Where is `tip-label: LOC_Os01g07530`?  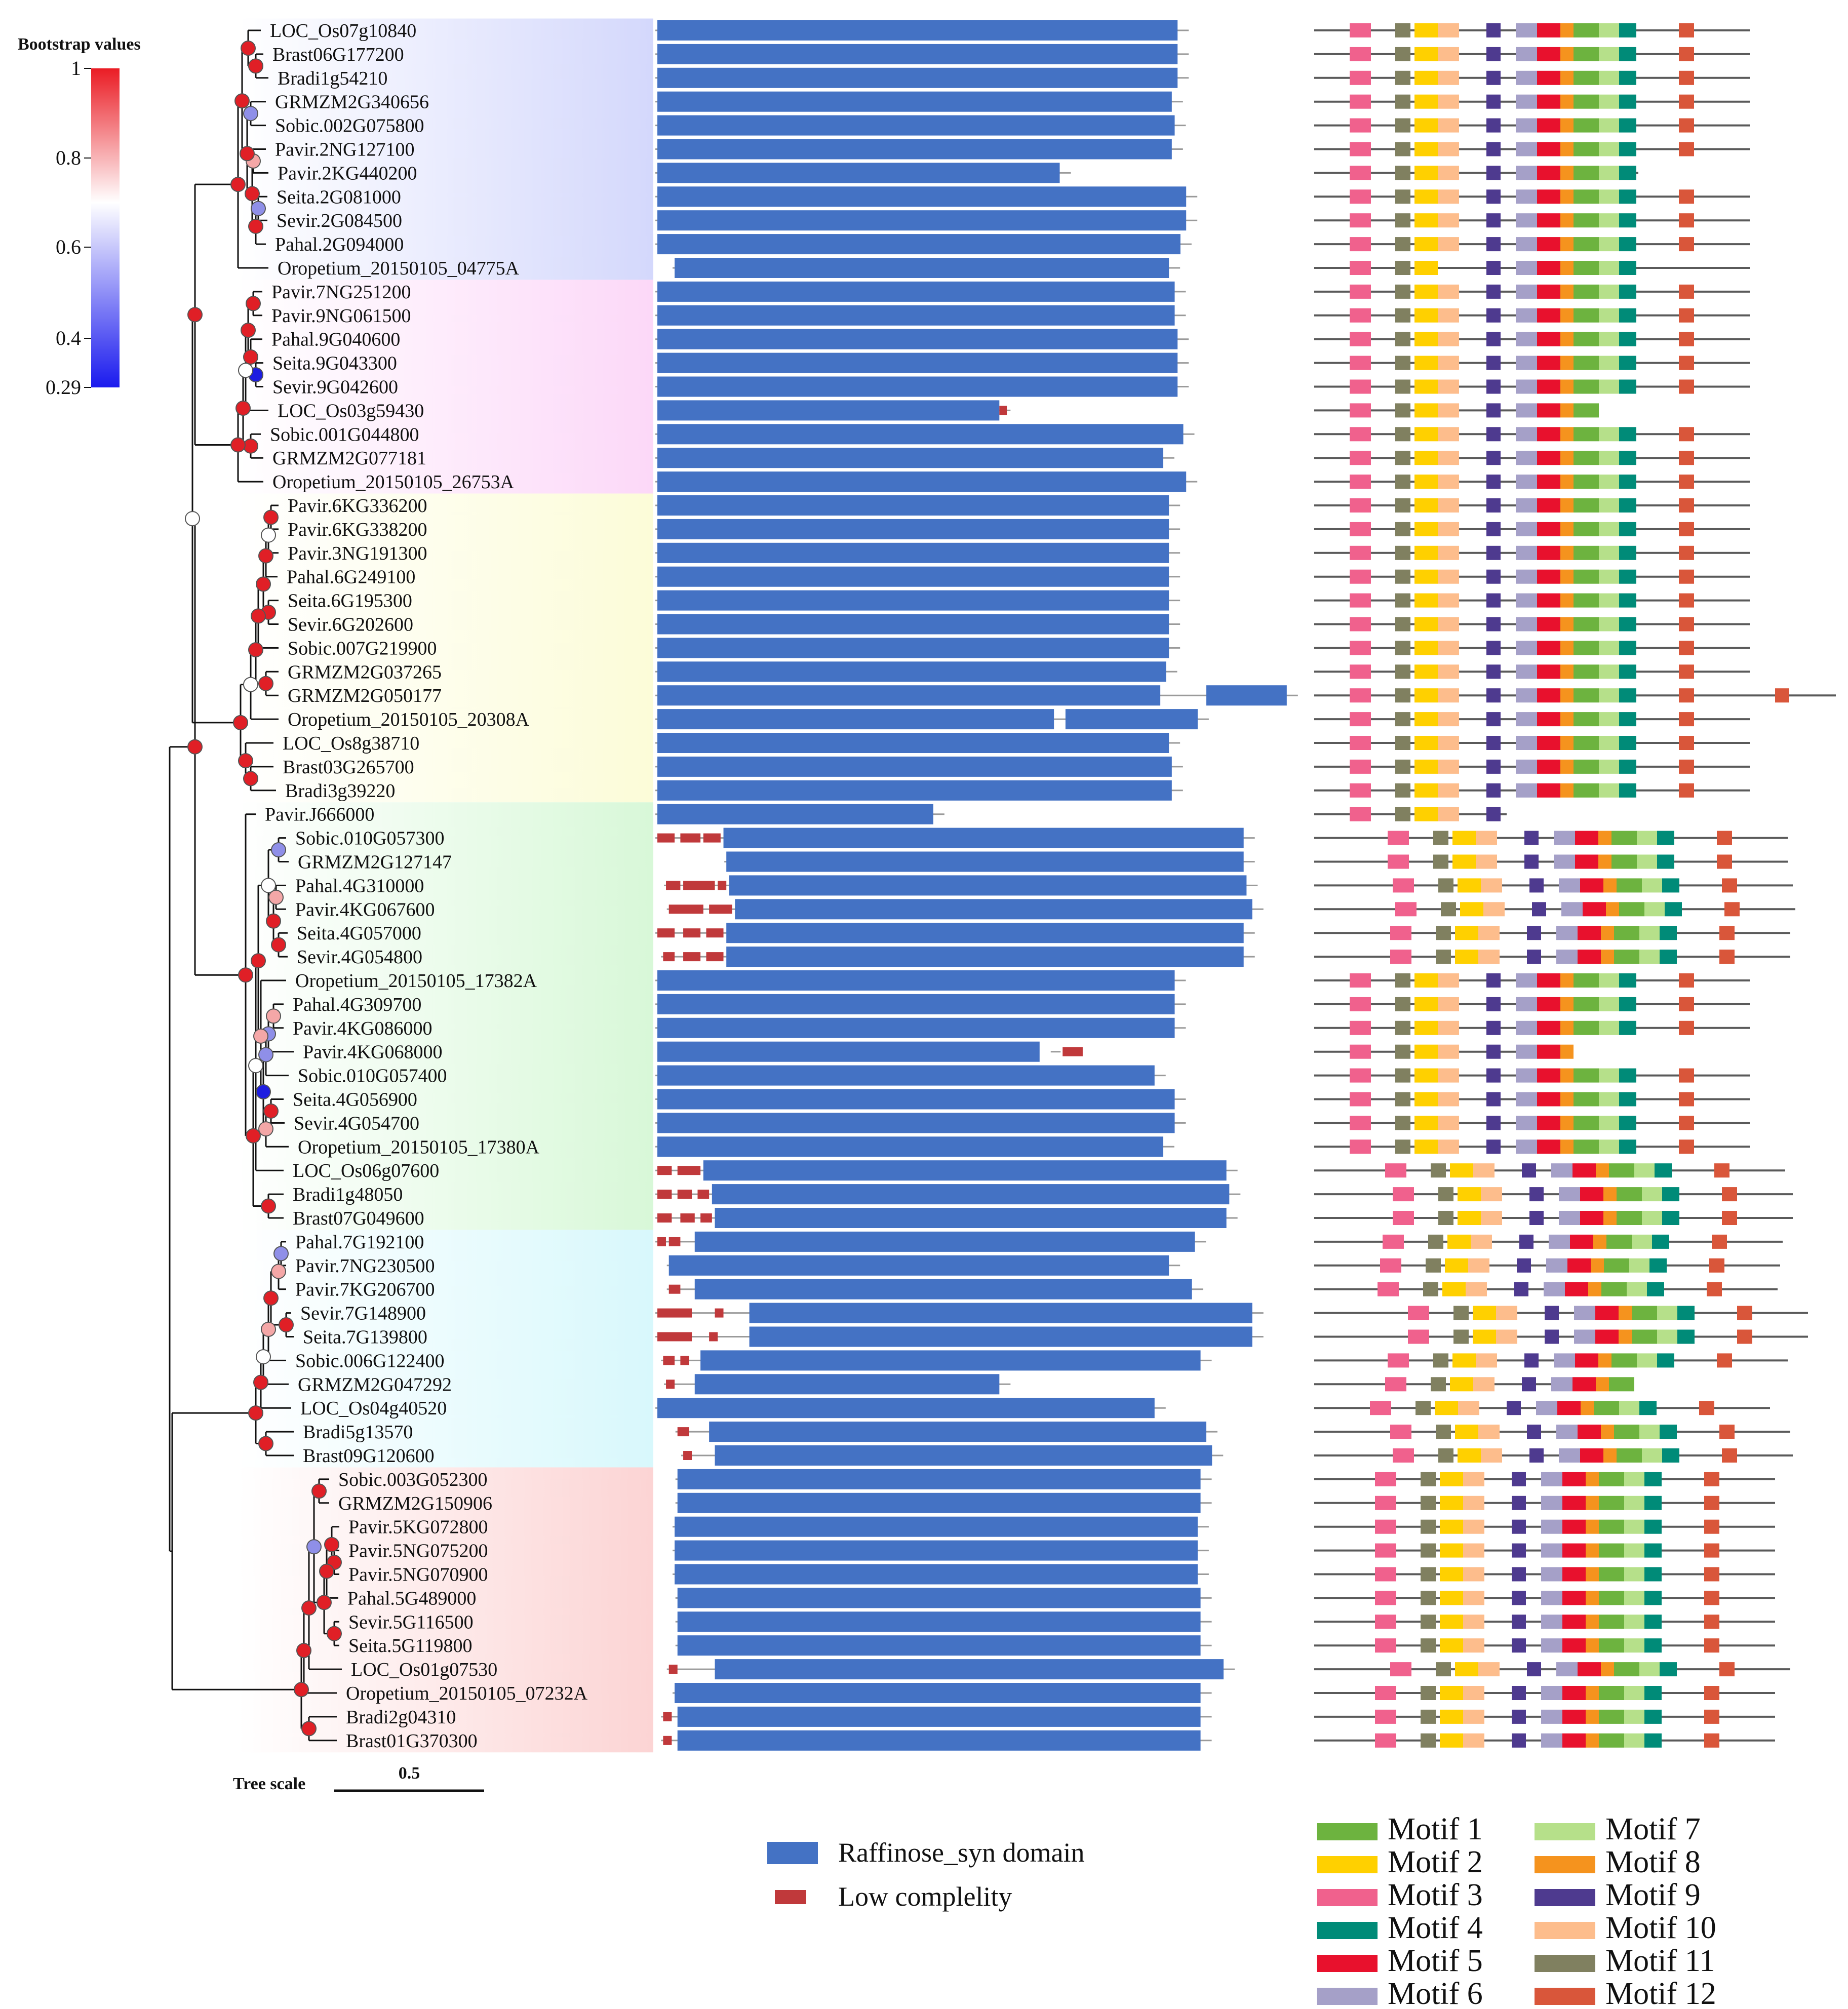
tip-label: LOC_Os01g07530 is located at coordinates (424, 1669).